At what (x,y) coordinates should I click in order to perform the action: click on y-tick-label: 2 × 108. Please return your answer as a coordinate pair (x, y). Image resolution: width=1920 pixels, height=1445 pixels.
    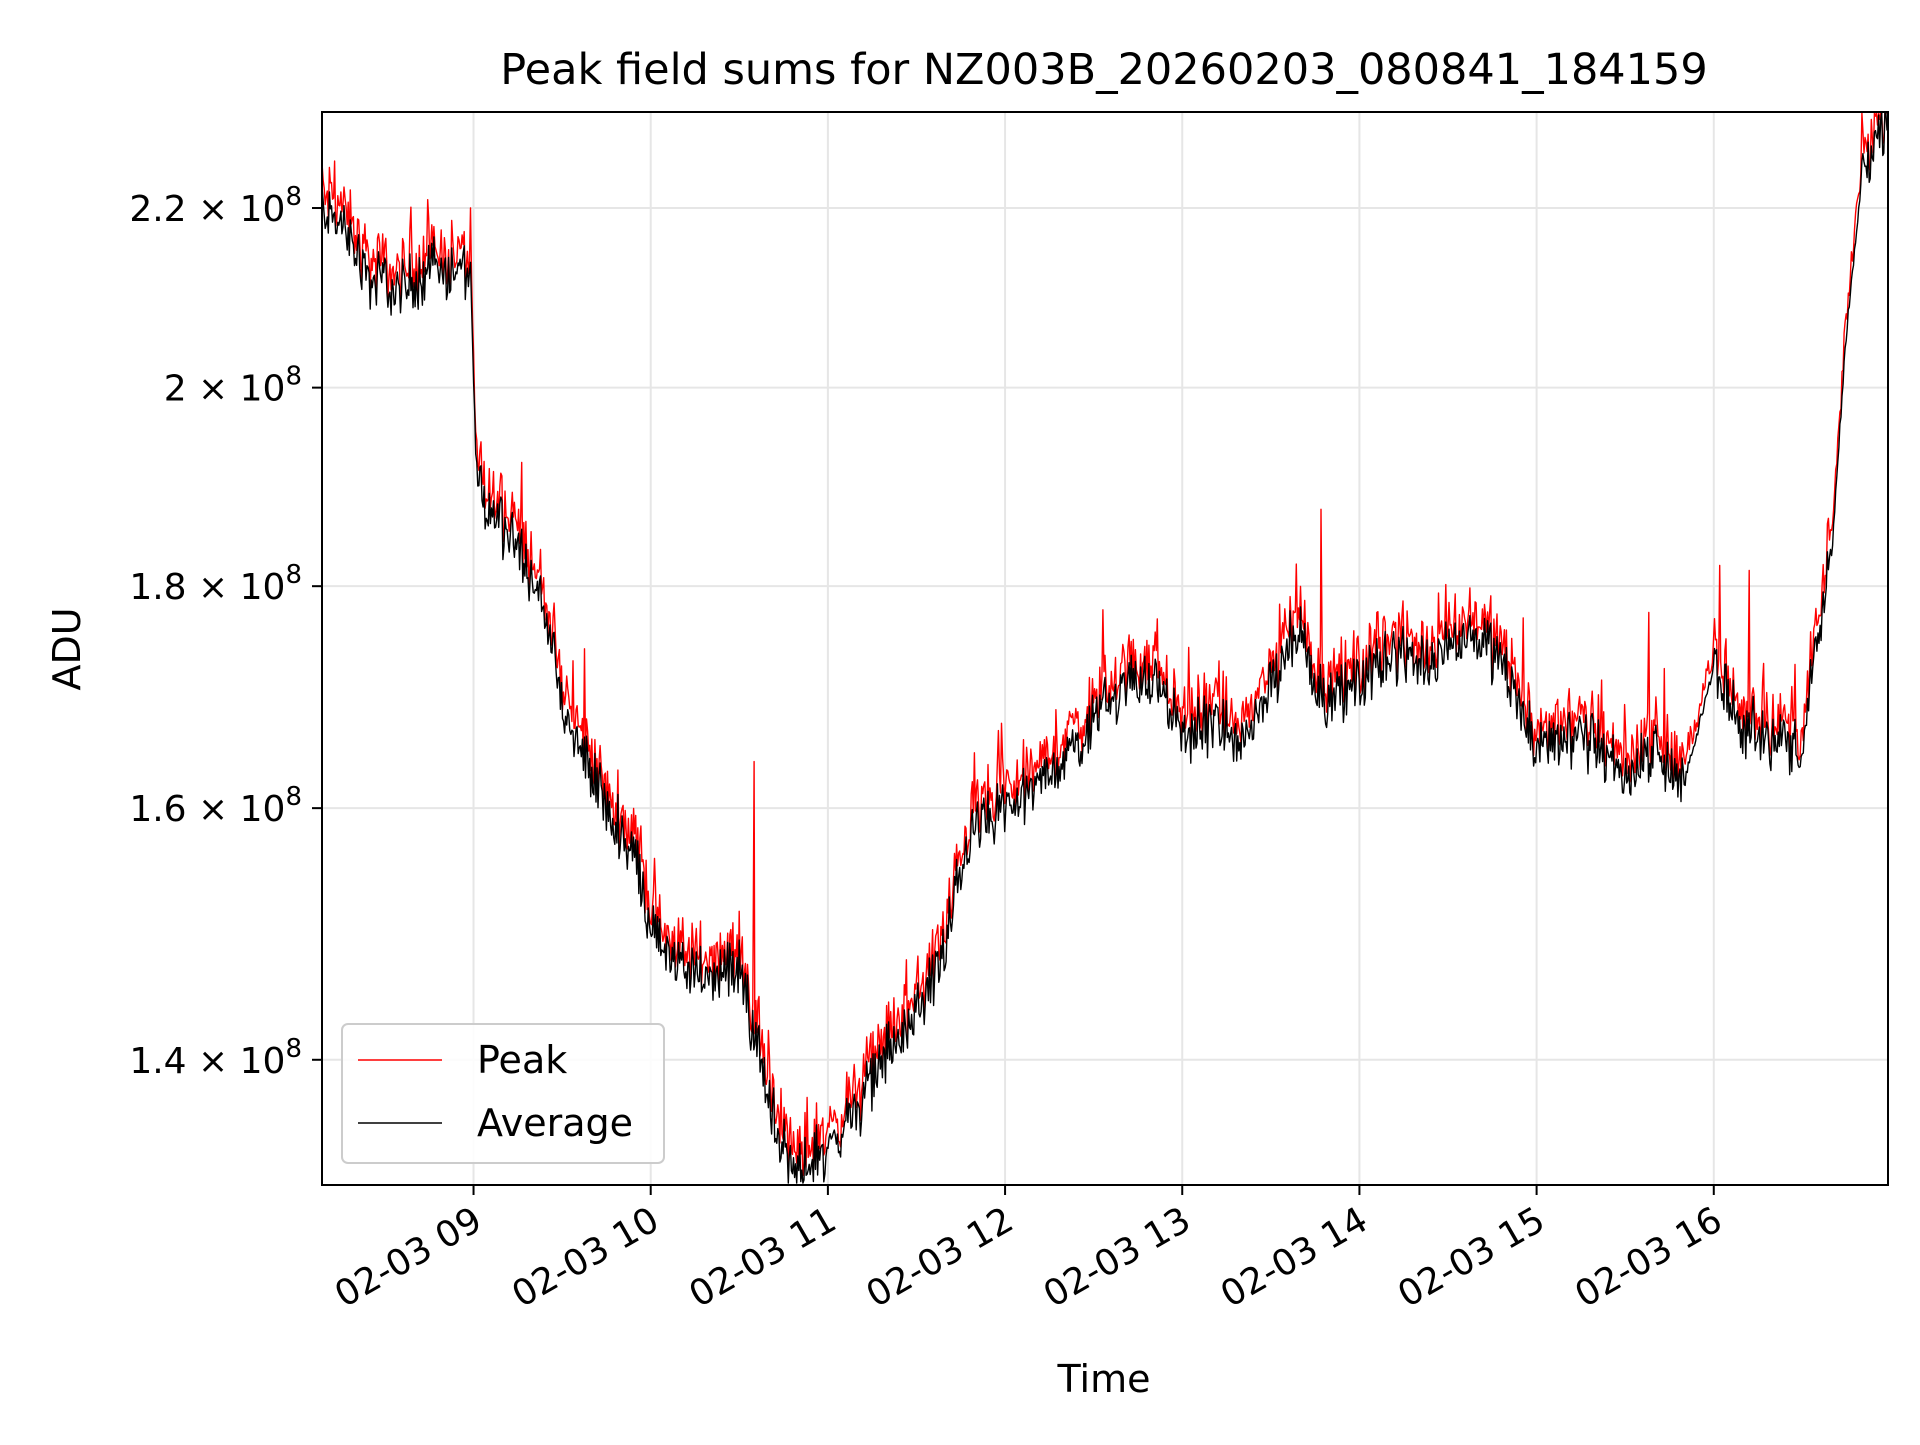
    Looking at the image, I should click on (233, 386).